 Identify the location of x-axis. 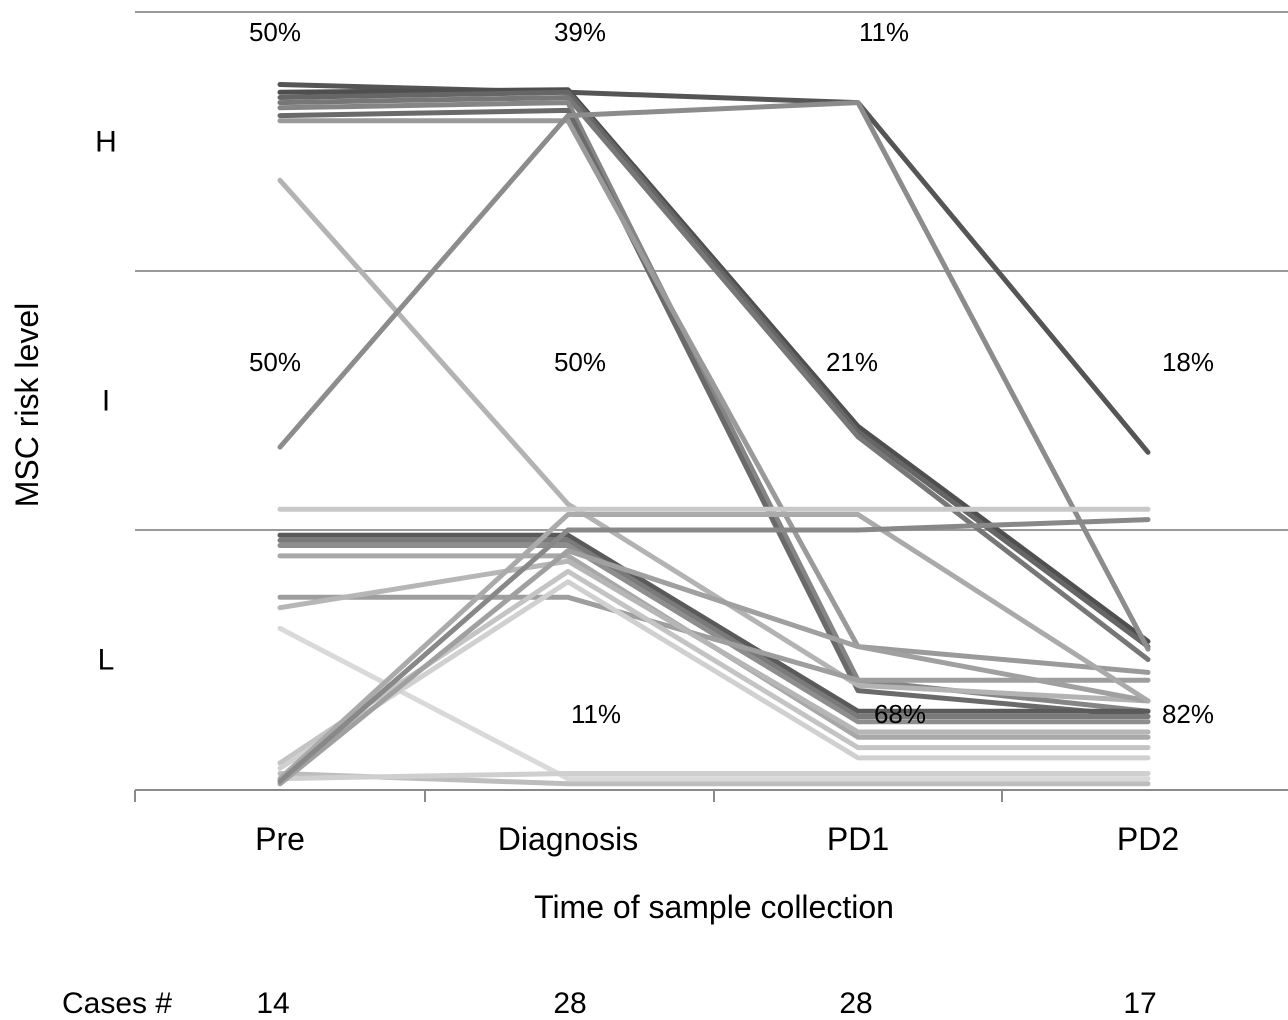
(711, 795).